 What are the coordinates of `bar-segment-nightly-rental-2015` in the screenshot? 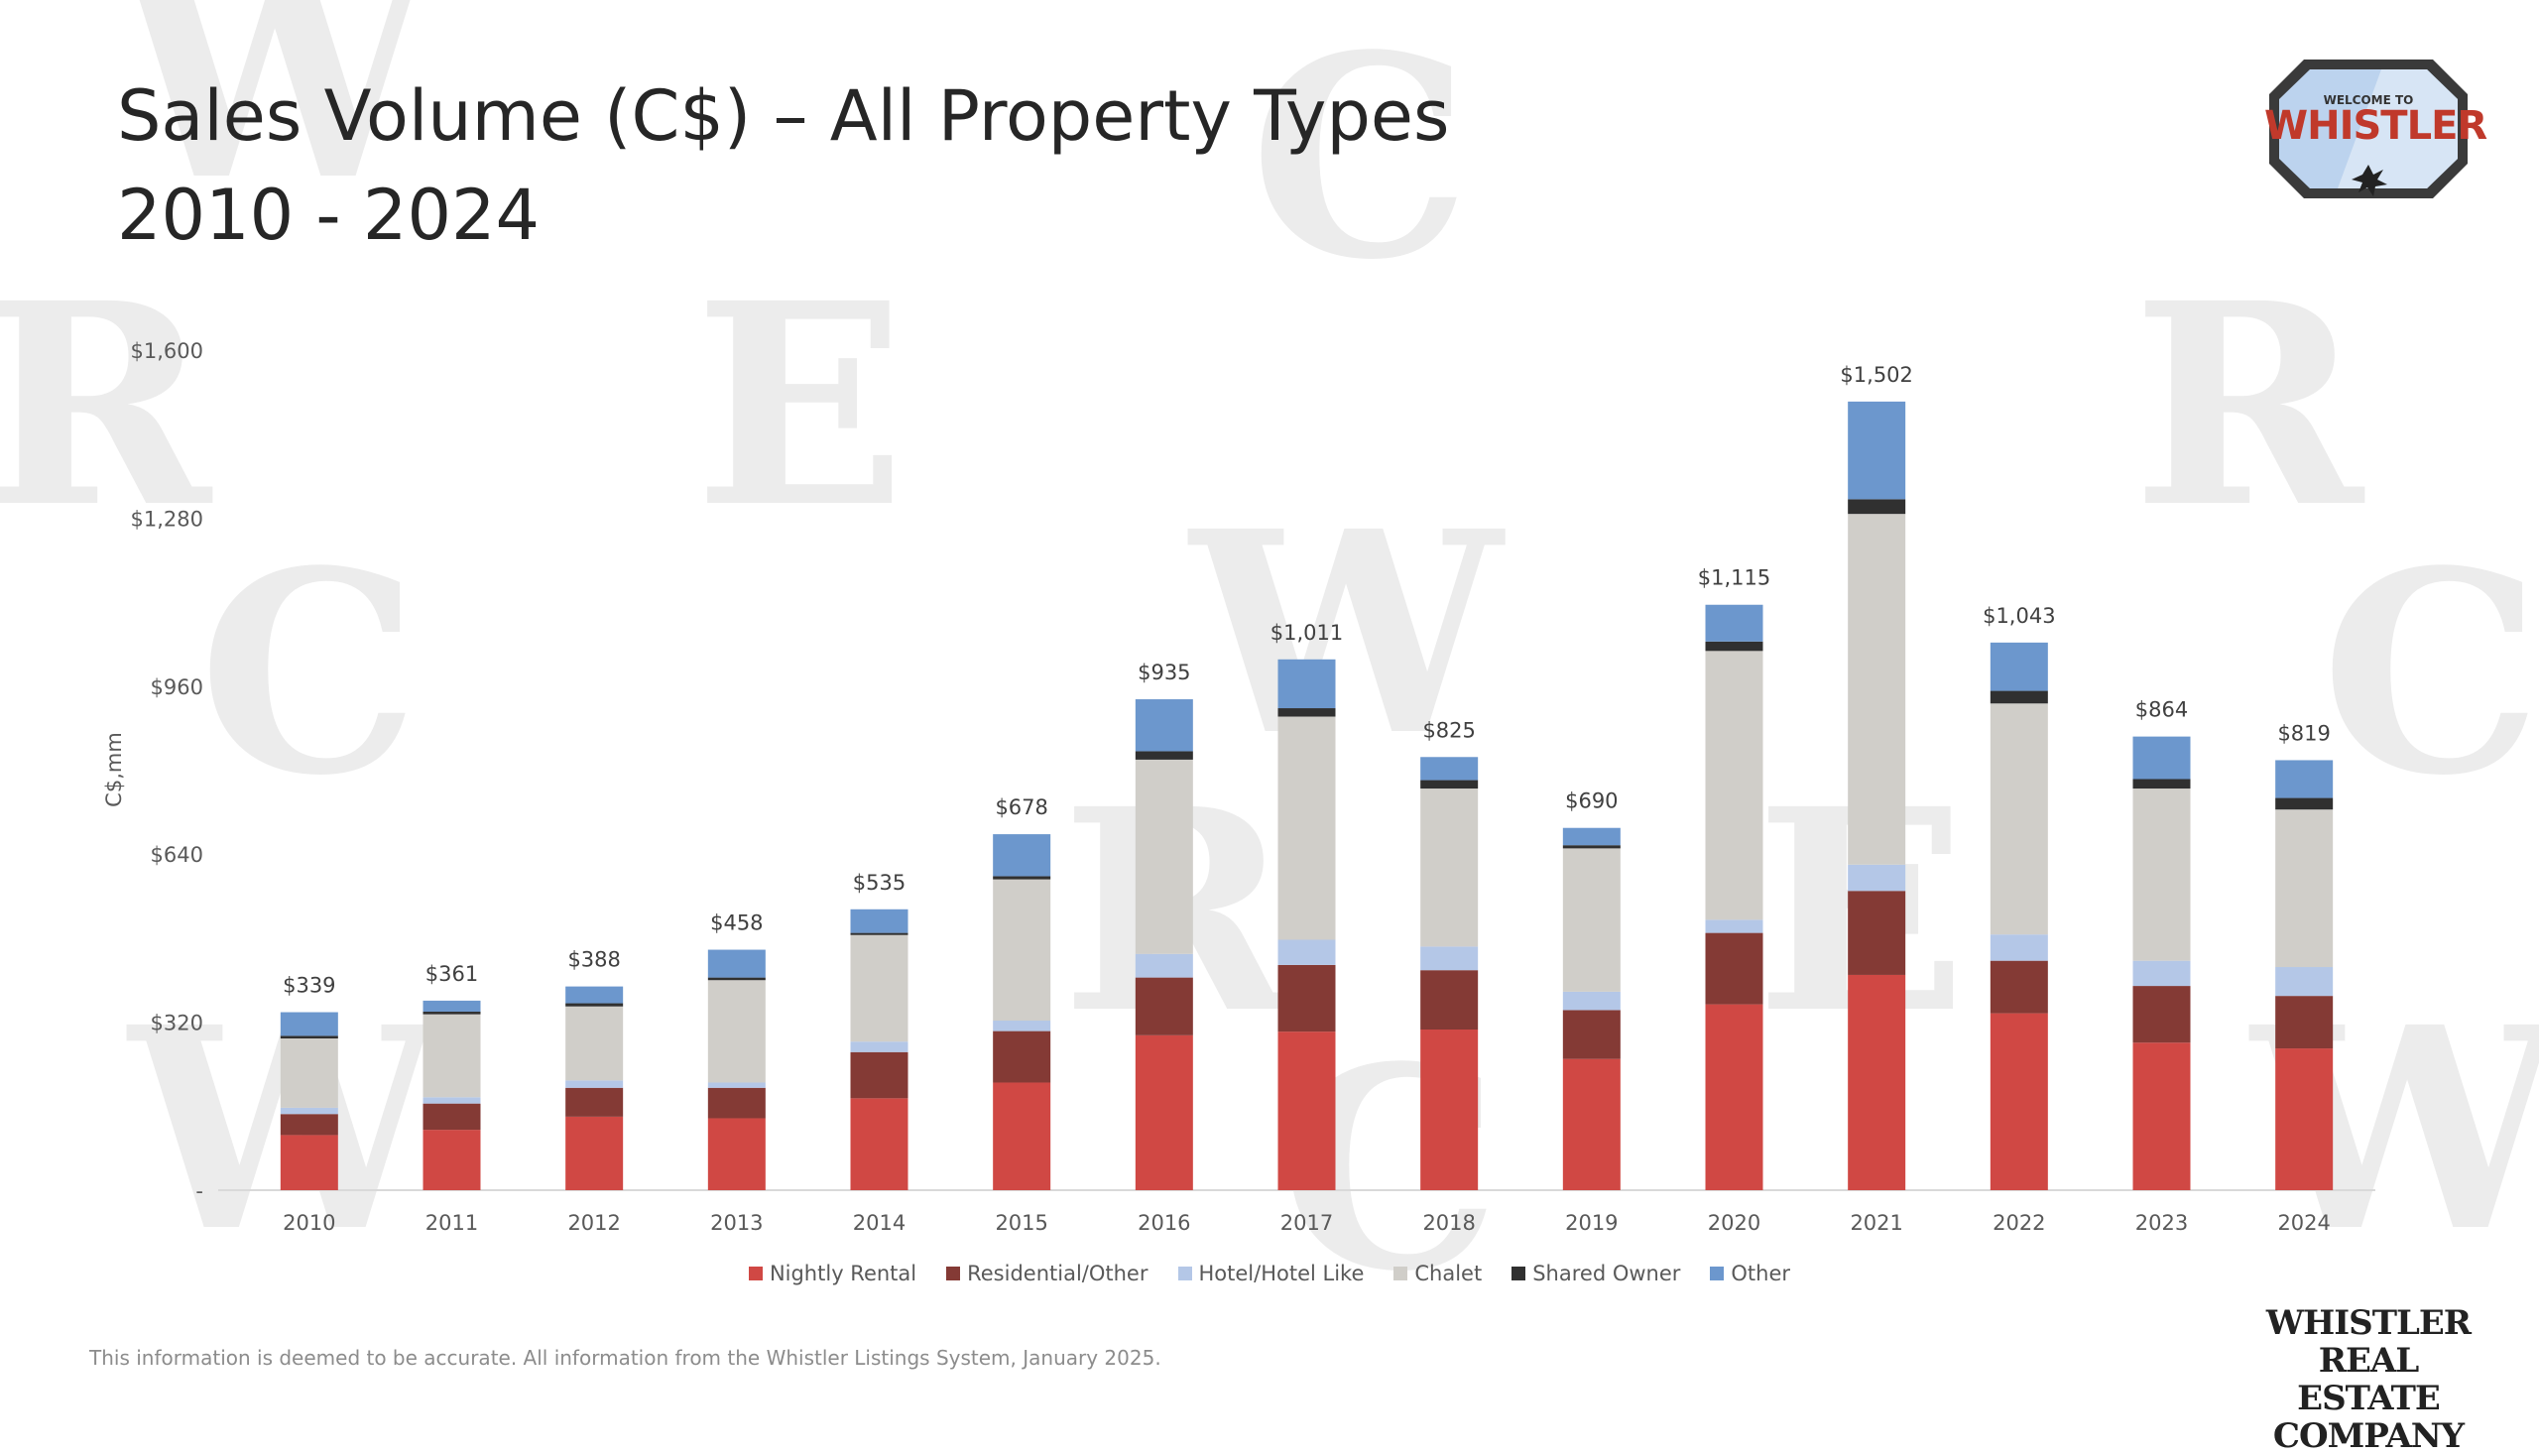 It's located at (1022, 1136).